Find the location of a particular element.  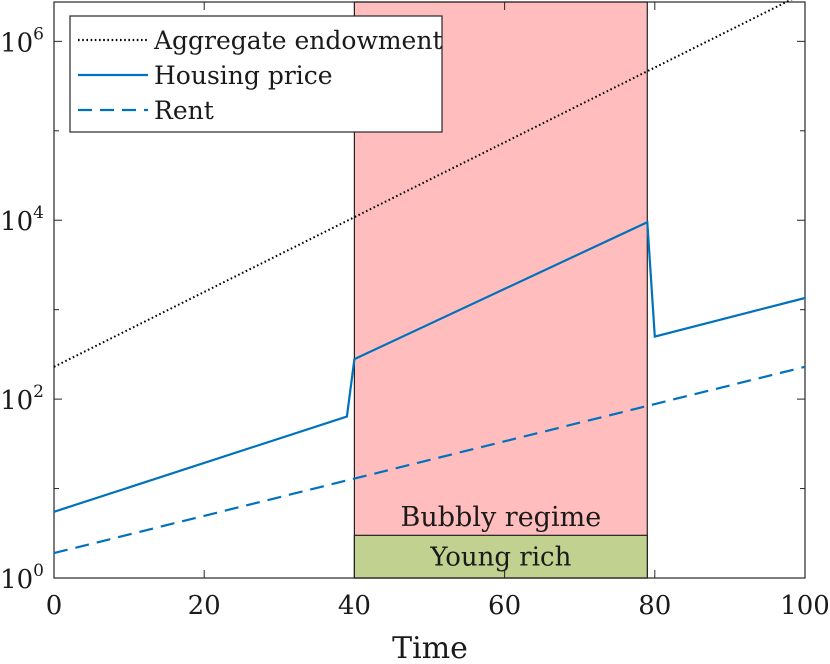

y-tick-exponent: 2 is located at coordinates (38, 392).